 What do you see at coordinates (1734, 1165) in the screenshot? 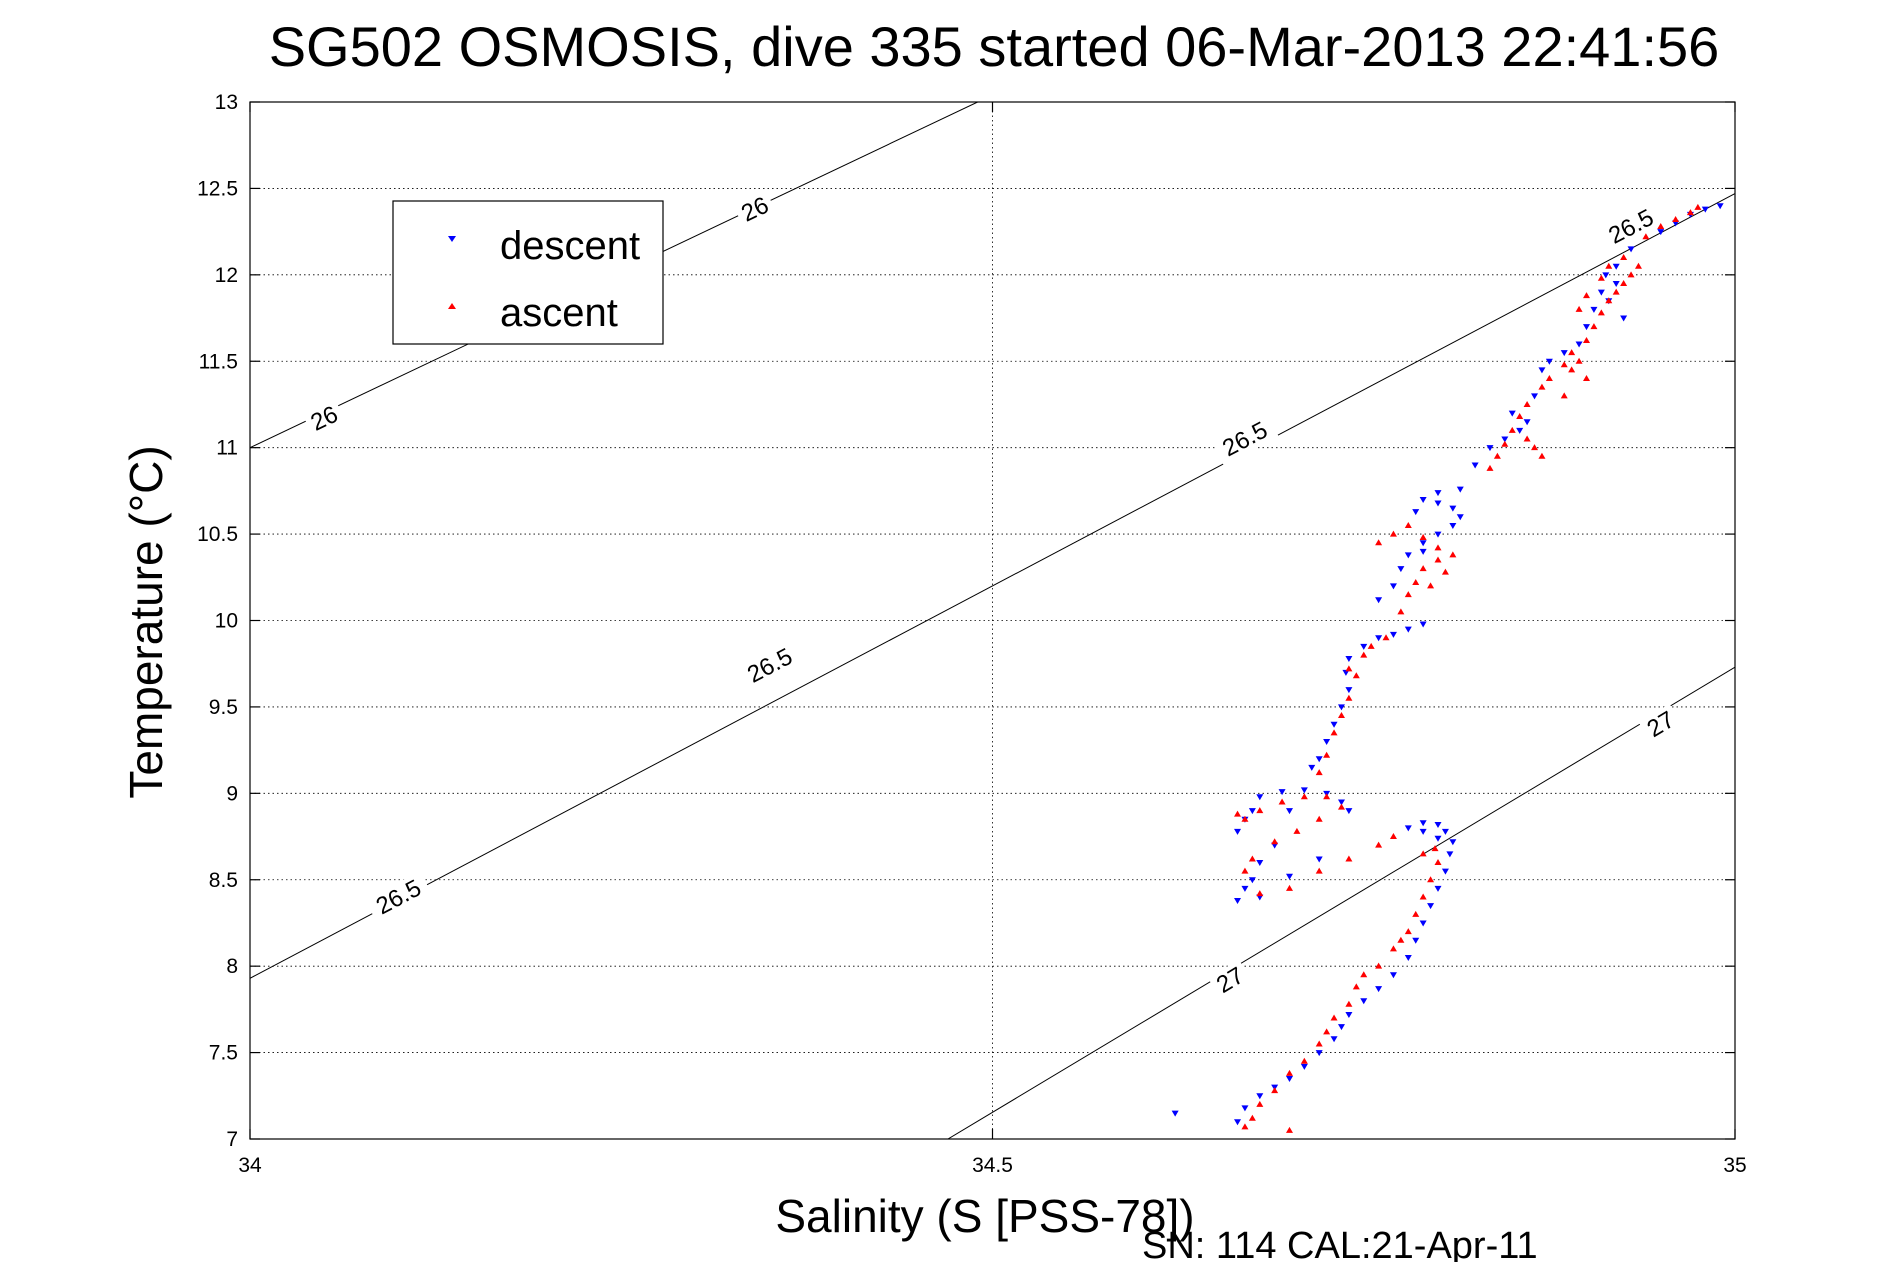
I see `x-tick-label-2: 35` at bounding box center [1734, 1165].